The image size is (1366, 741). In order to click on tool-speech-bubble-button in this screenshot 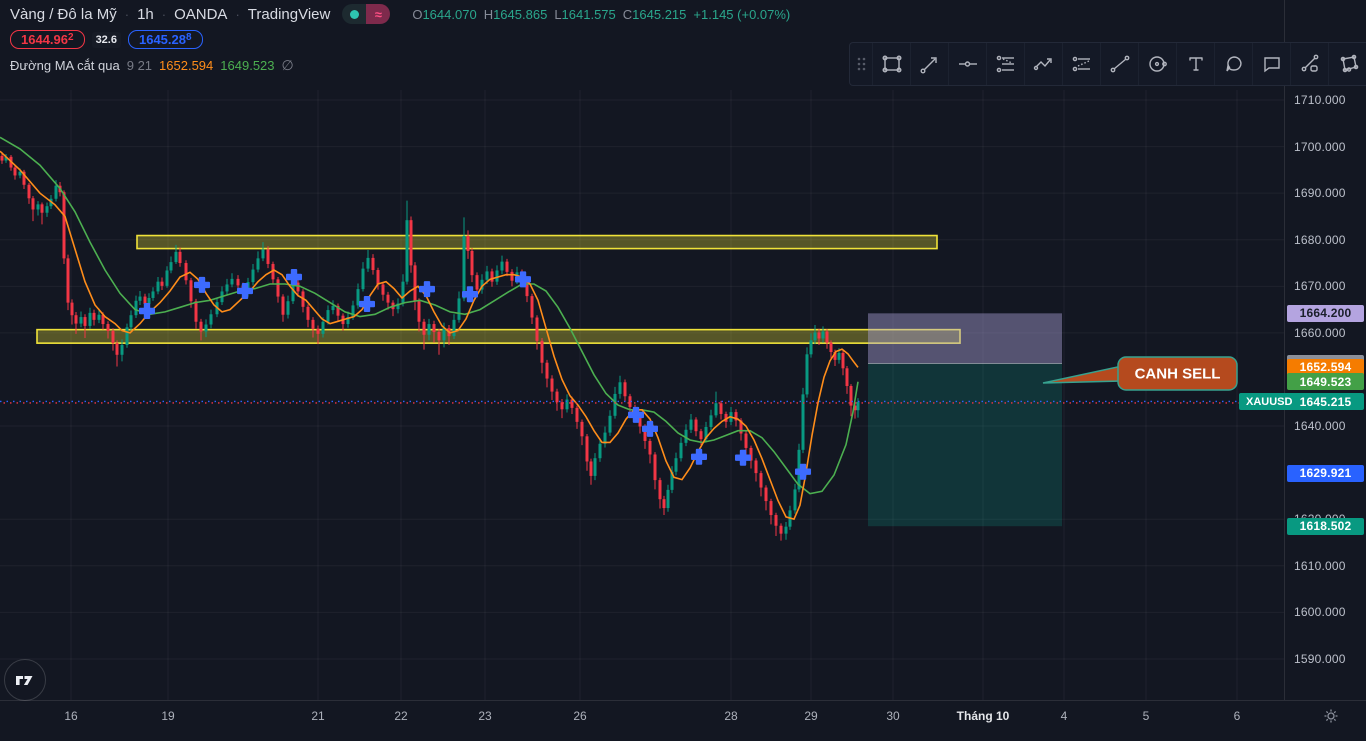, I will do `click(1233, 64)`.